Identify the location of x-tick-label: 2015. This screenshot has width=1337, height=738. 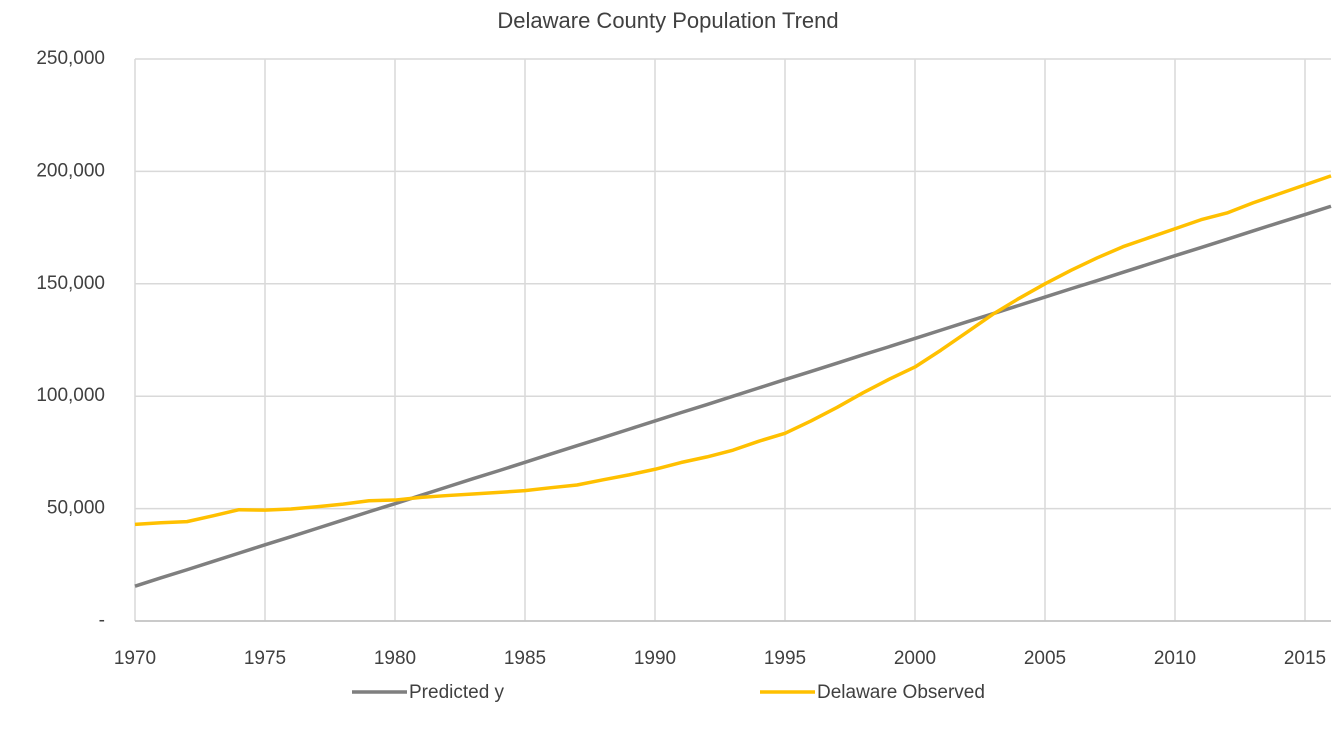
(1305, 658).